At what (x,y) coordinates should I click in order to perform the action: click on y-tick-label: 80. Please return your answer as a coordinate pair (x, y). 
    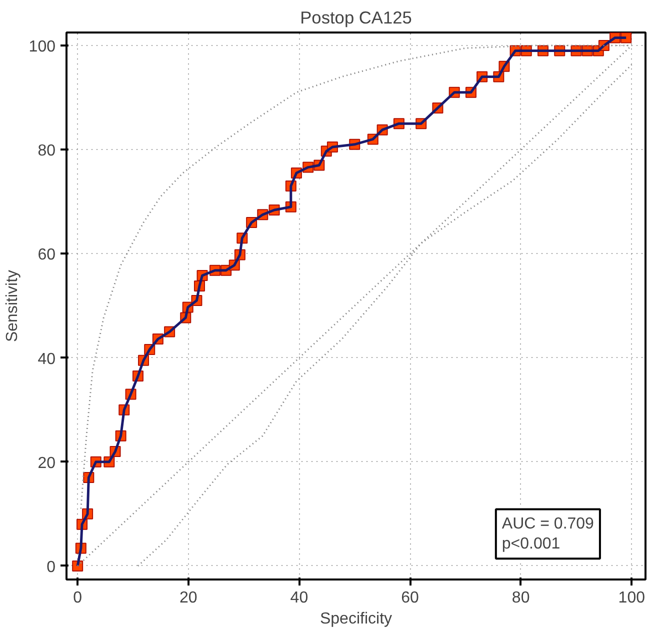
    Looking at the image, I should click on (47, 151).